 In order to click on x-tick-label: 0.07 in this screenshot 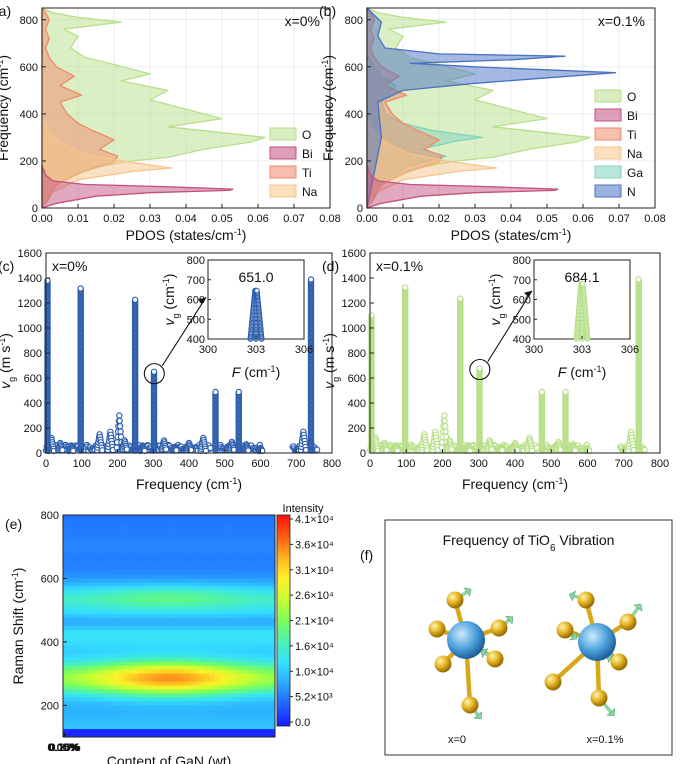, I will do `click(618, 219)`.